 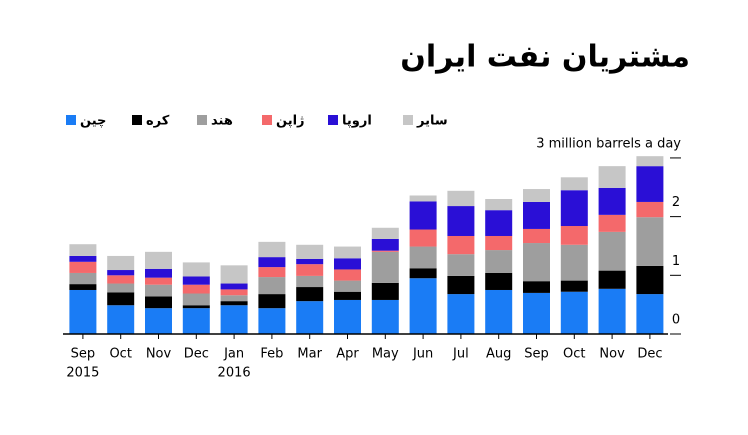 I want to click on legend-label: سایر, so click(x=432, y=121).